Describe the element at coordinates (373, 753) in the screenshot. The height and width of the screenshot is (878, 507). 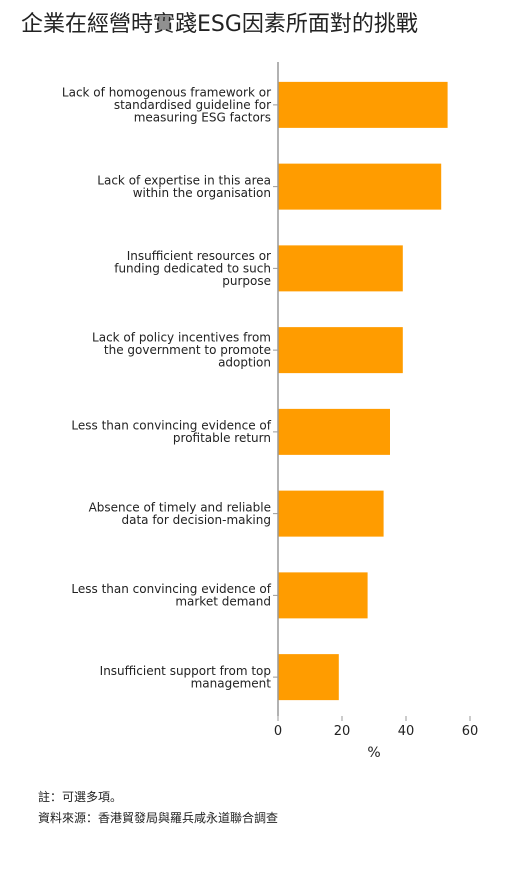
I see `x-axis-title: %` at that location.